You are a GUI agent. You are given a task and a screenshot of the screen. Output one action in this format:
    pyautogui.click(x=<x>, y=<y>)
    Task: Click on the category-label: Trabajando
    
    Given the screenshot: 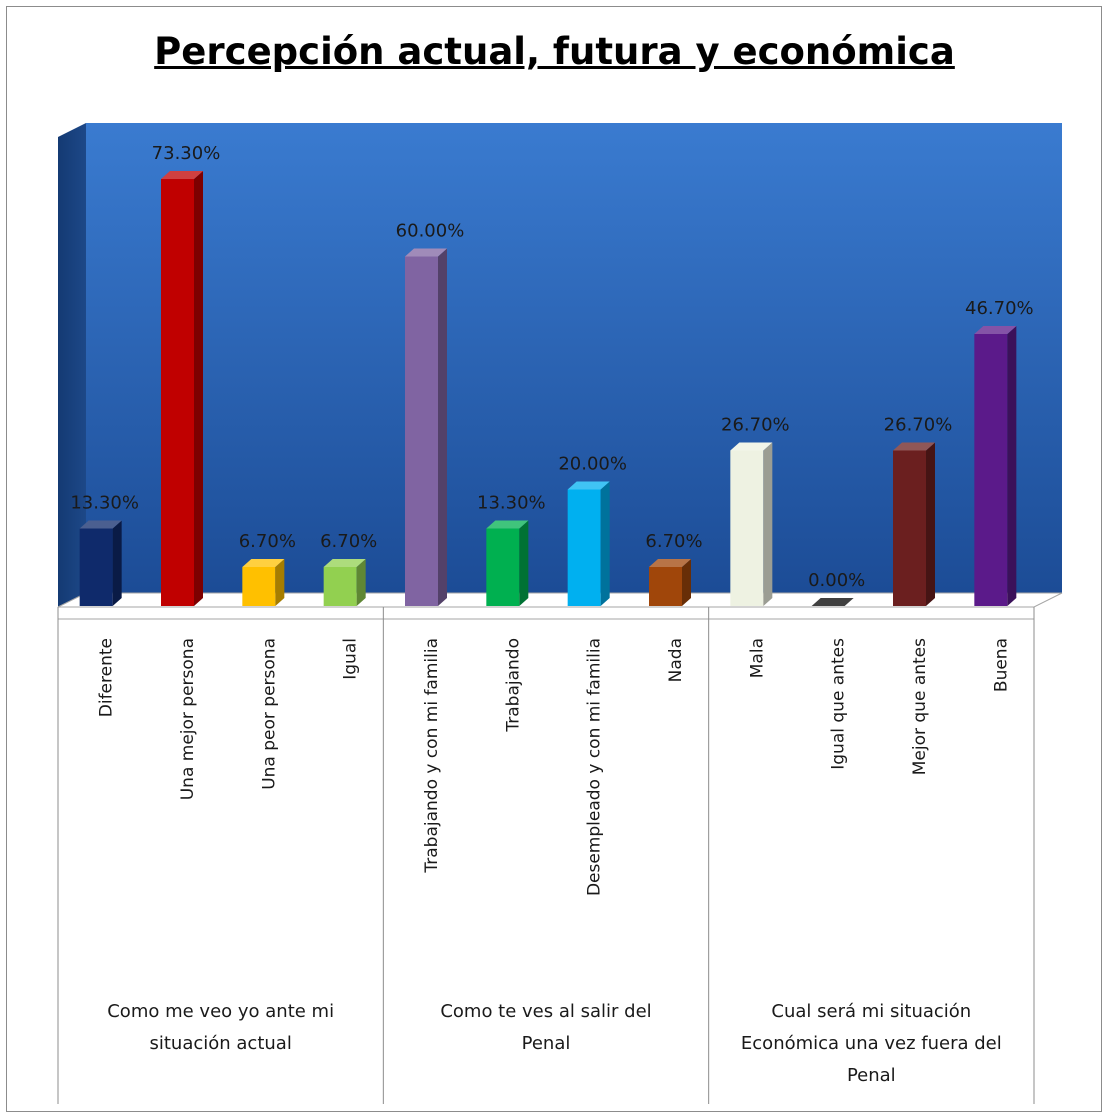 What is the action you would take?
    pyautogui.click(x=513, y=685)
    